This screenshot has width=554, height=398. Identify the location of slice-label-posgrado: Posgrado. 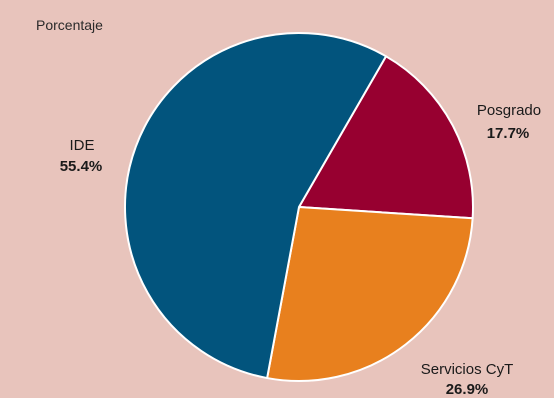
(509, 110).